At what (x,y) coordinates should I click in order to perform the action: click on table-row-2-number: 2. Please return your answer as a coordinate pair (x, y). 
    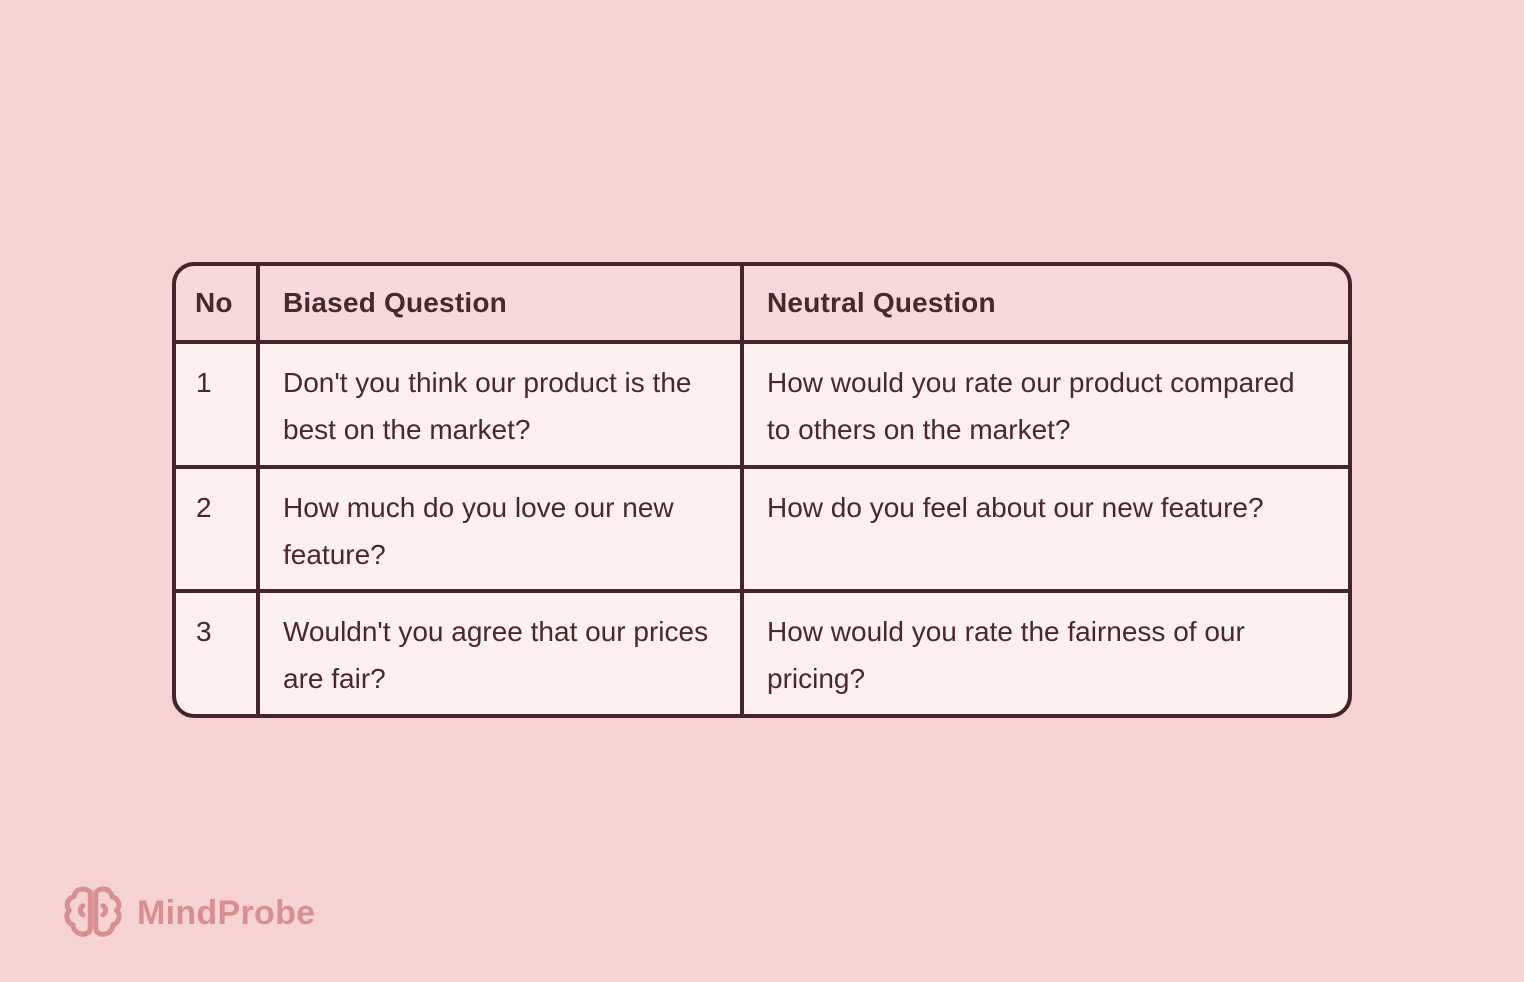
    Looking at the image, I should click on (216, 529).